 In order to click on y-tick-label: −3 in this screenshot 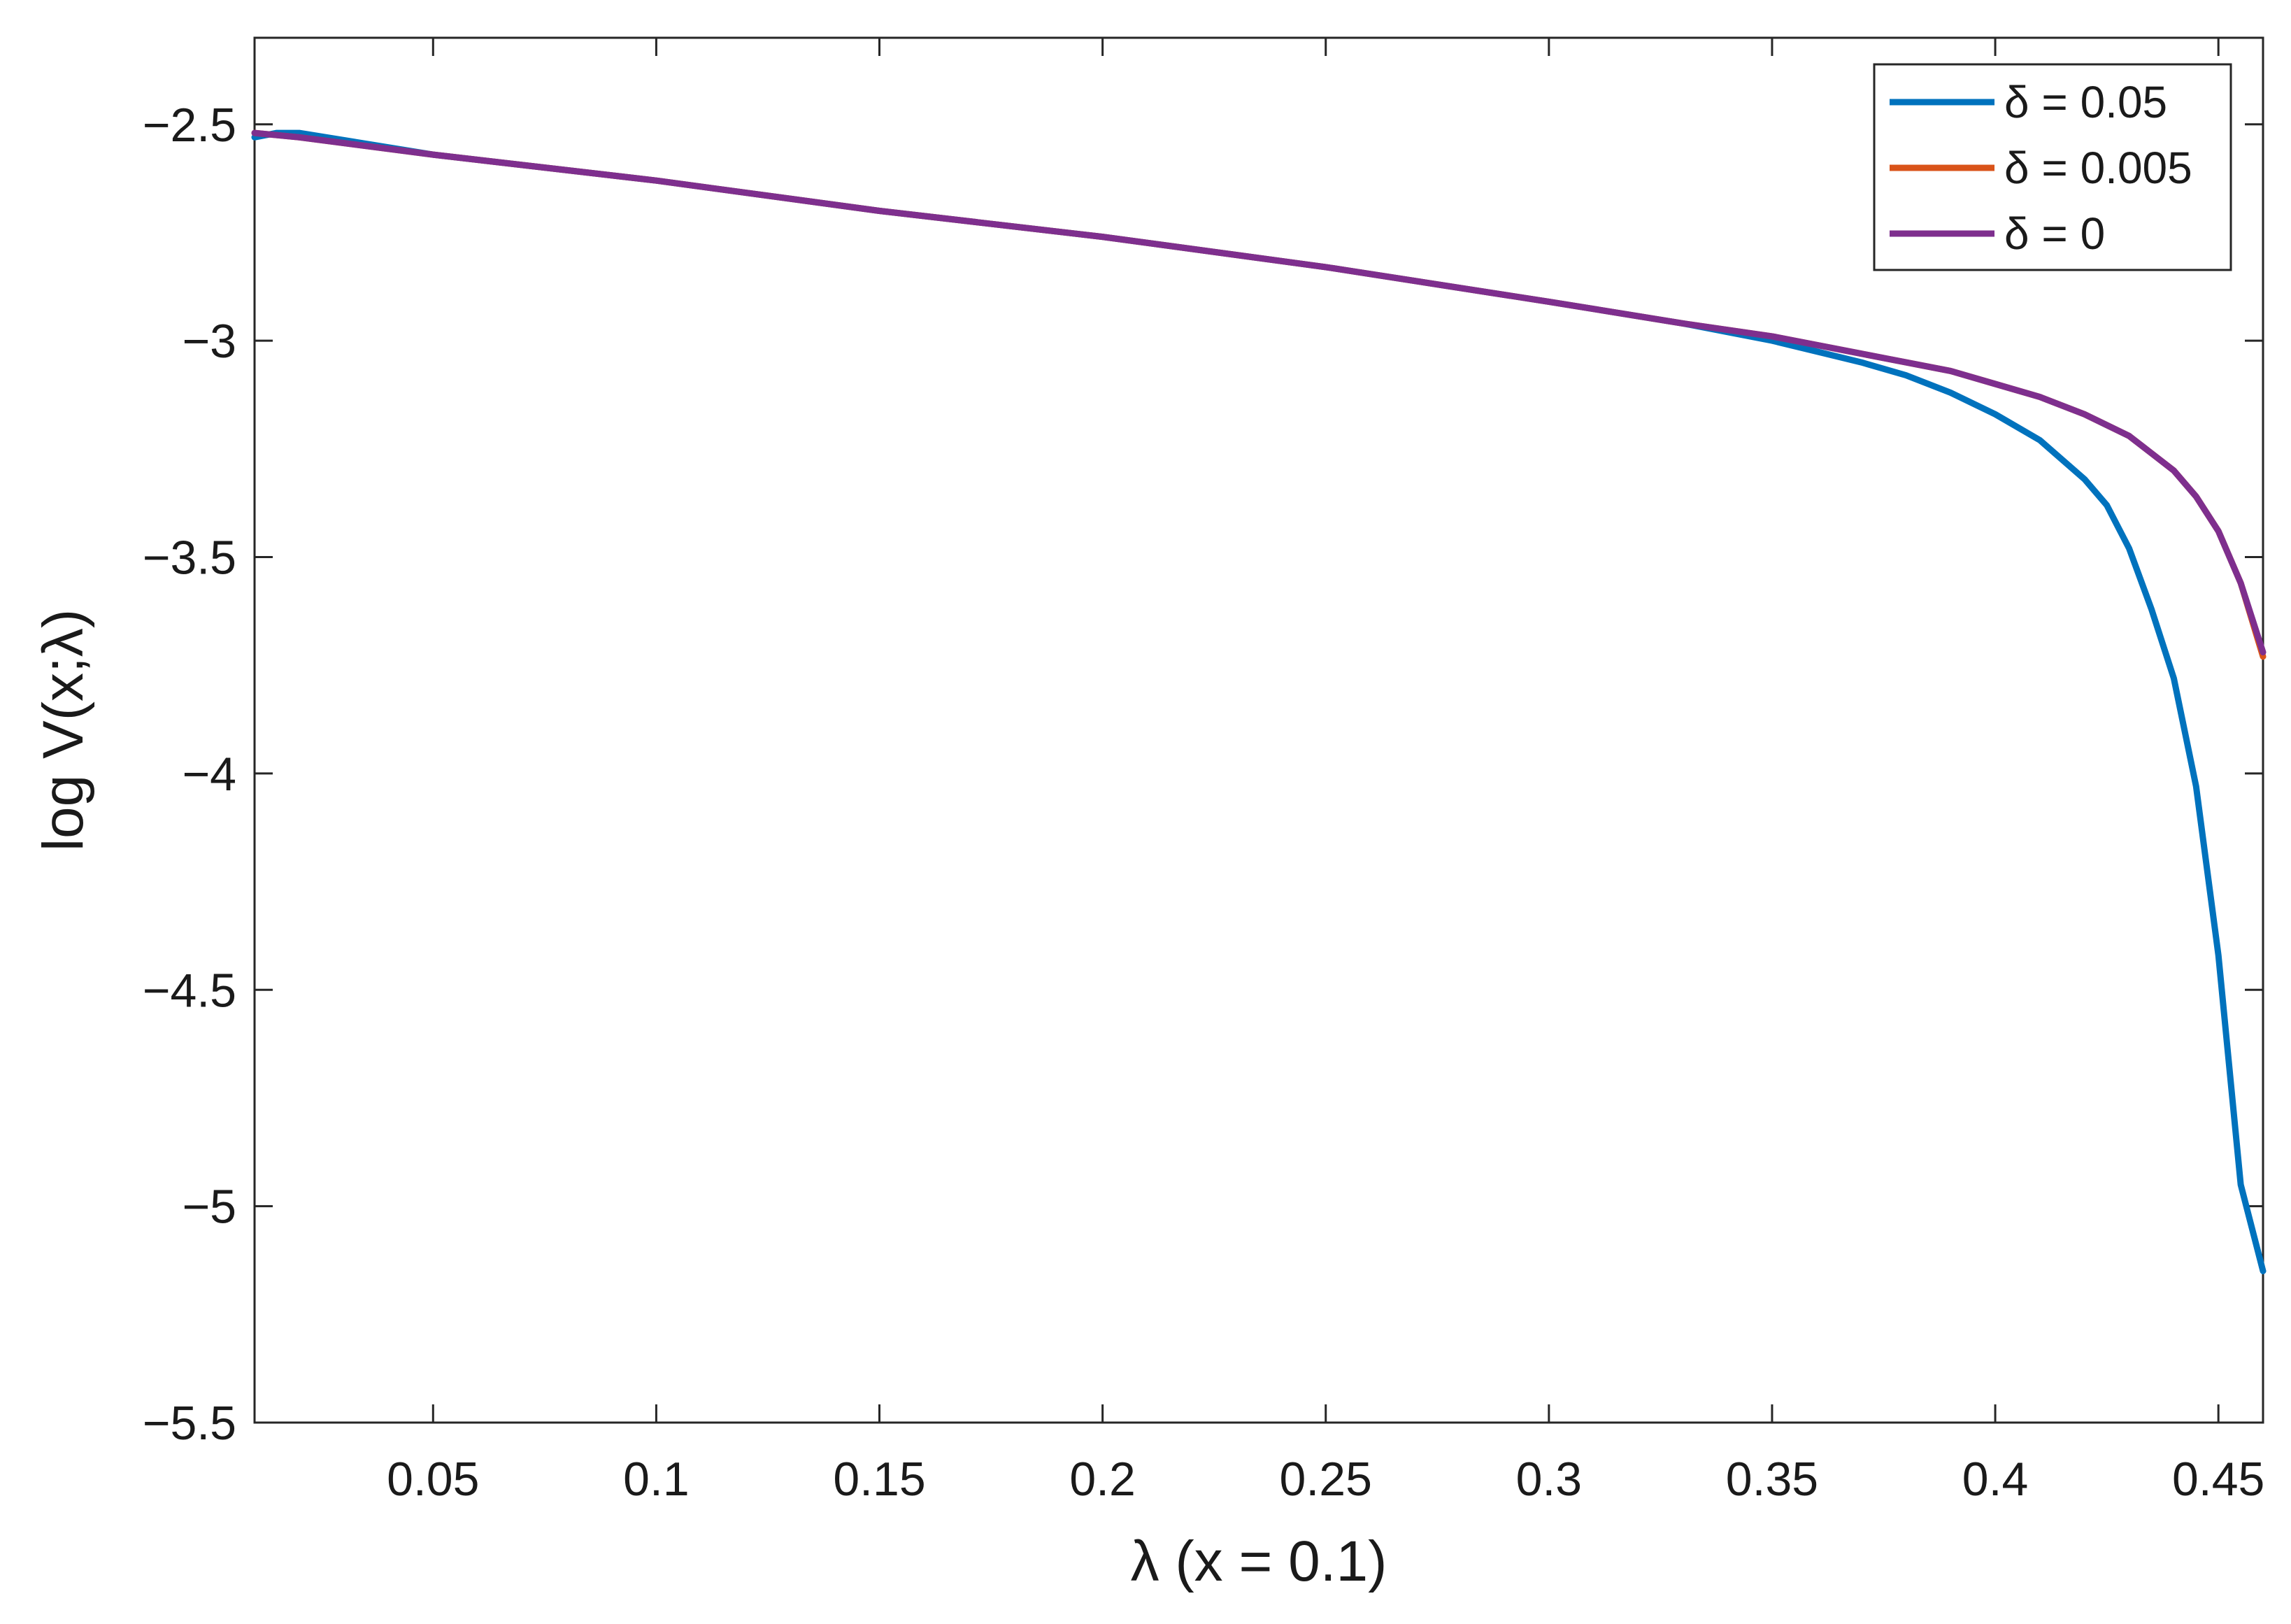, I will do `click(209, 341)`.